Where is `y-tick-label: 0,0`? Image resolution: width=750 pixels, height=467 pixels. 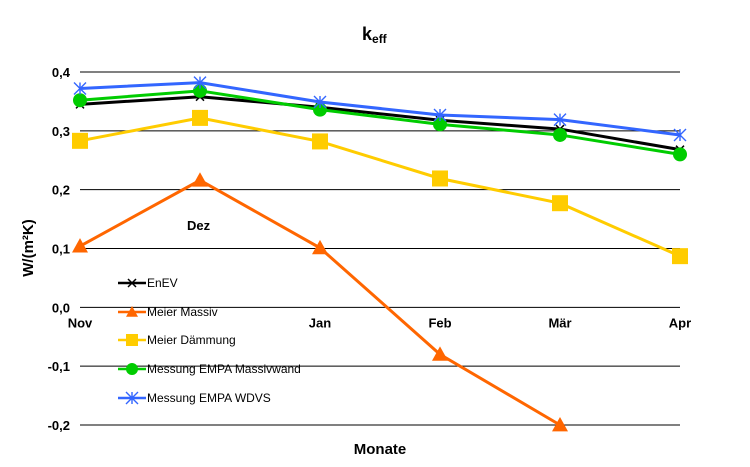 y-tick-label: 0,0 is located at coordinates (61, 307).